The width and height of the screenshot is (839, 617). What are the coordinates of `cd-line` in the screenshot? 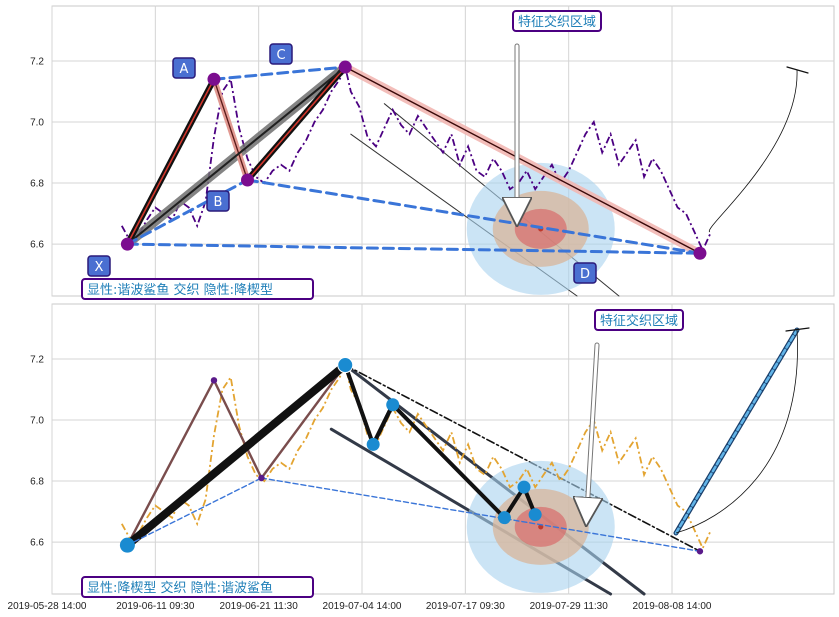 It's located at (522, 160).